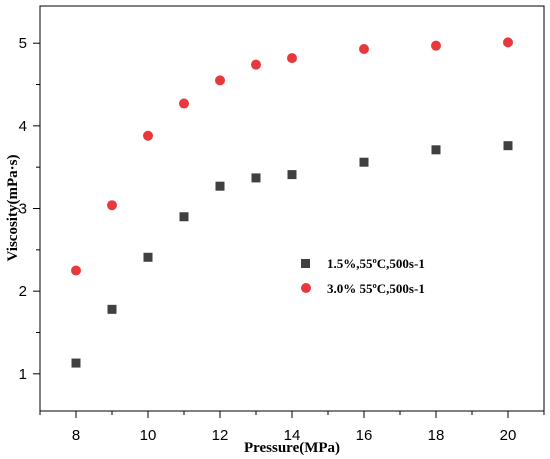 Image resolution: width=550 pixels, height=459 pixels. I want to click on y-tick-label: 2, so click(23, 291).